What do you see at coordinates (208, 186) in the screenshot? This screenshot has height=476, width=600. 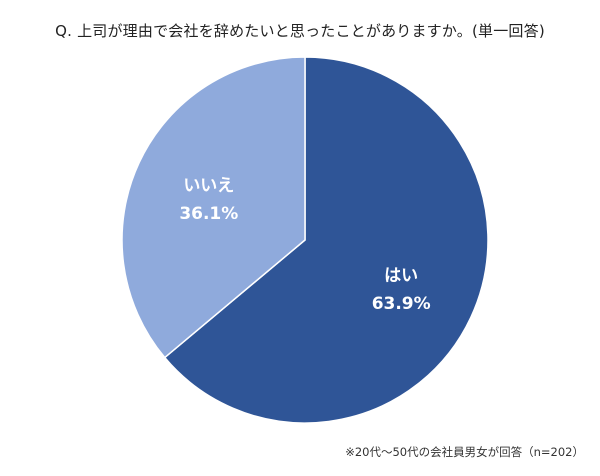 I see `slice-label-1: いいえ` at bounding box center [208, 186].